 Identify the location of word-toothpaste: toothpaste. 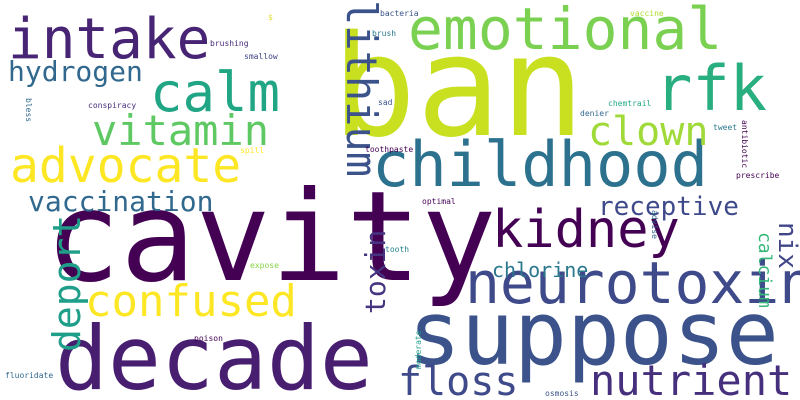
(389, 149).